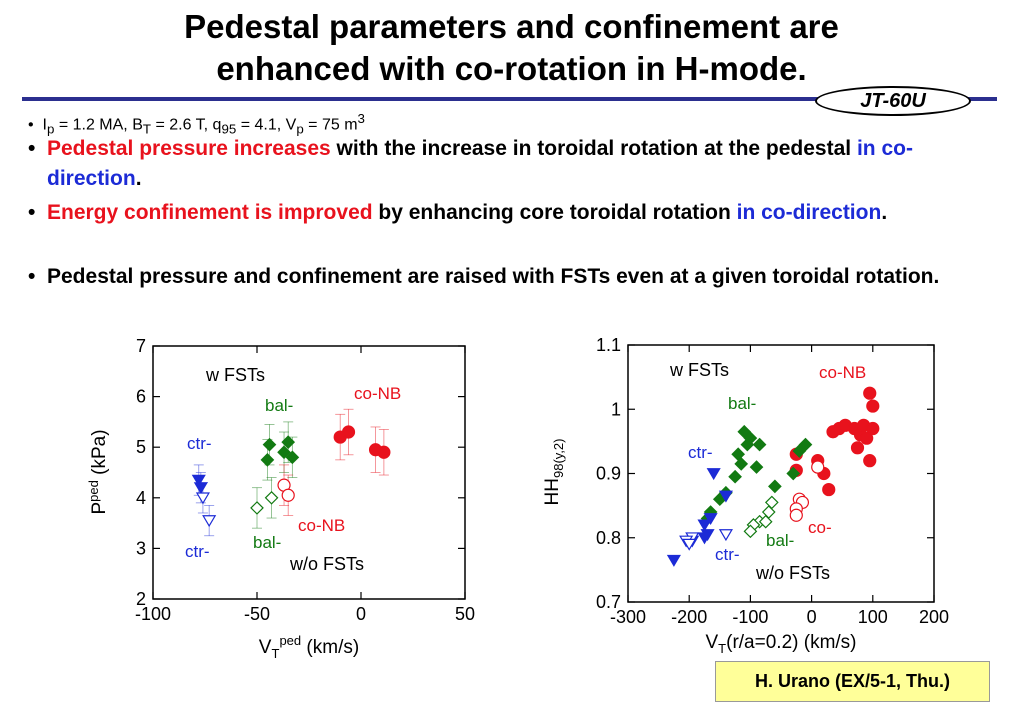 This screenshot has height=708, width=1023. What do you see at coordinates (465, 614) in the screenshot?
I see `x-tick-label: 50` at bounding box center [465, 614].